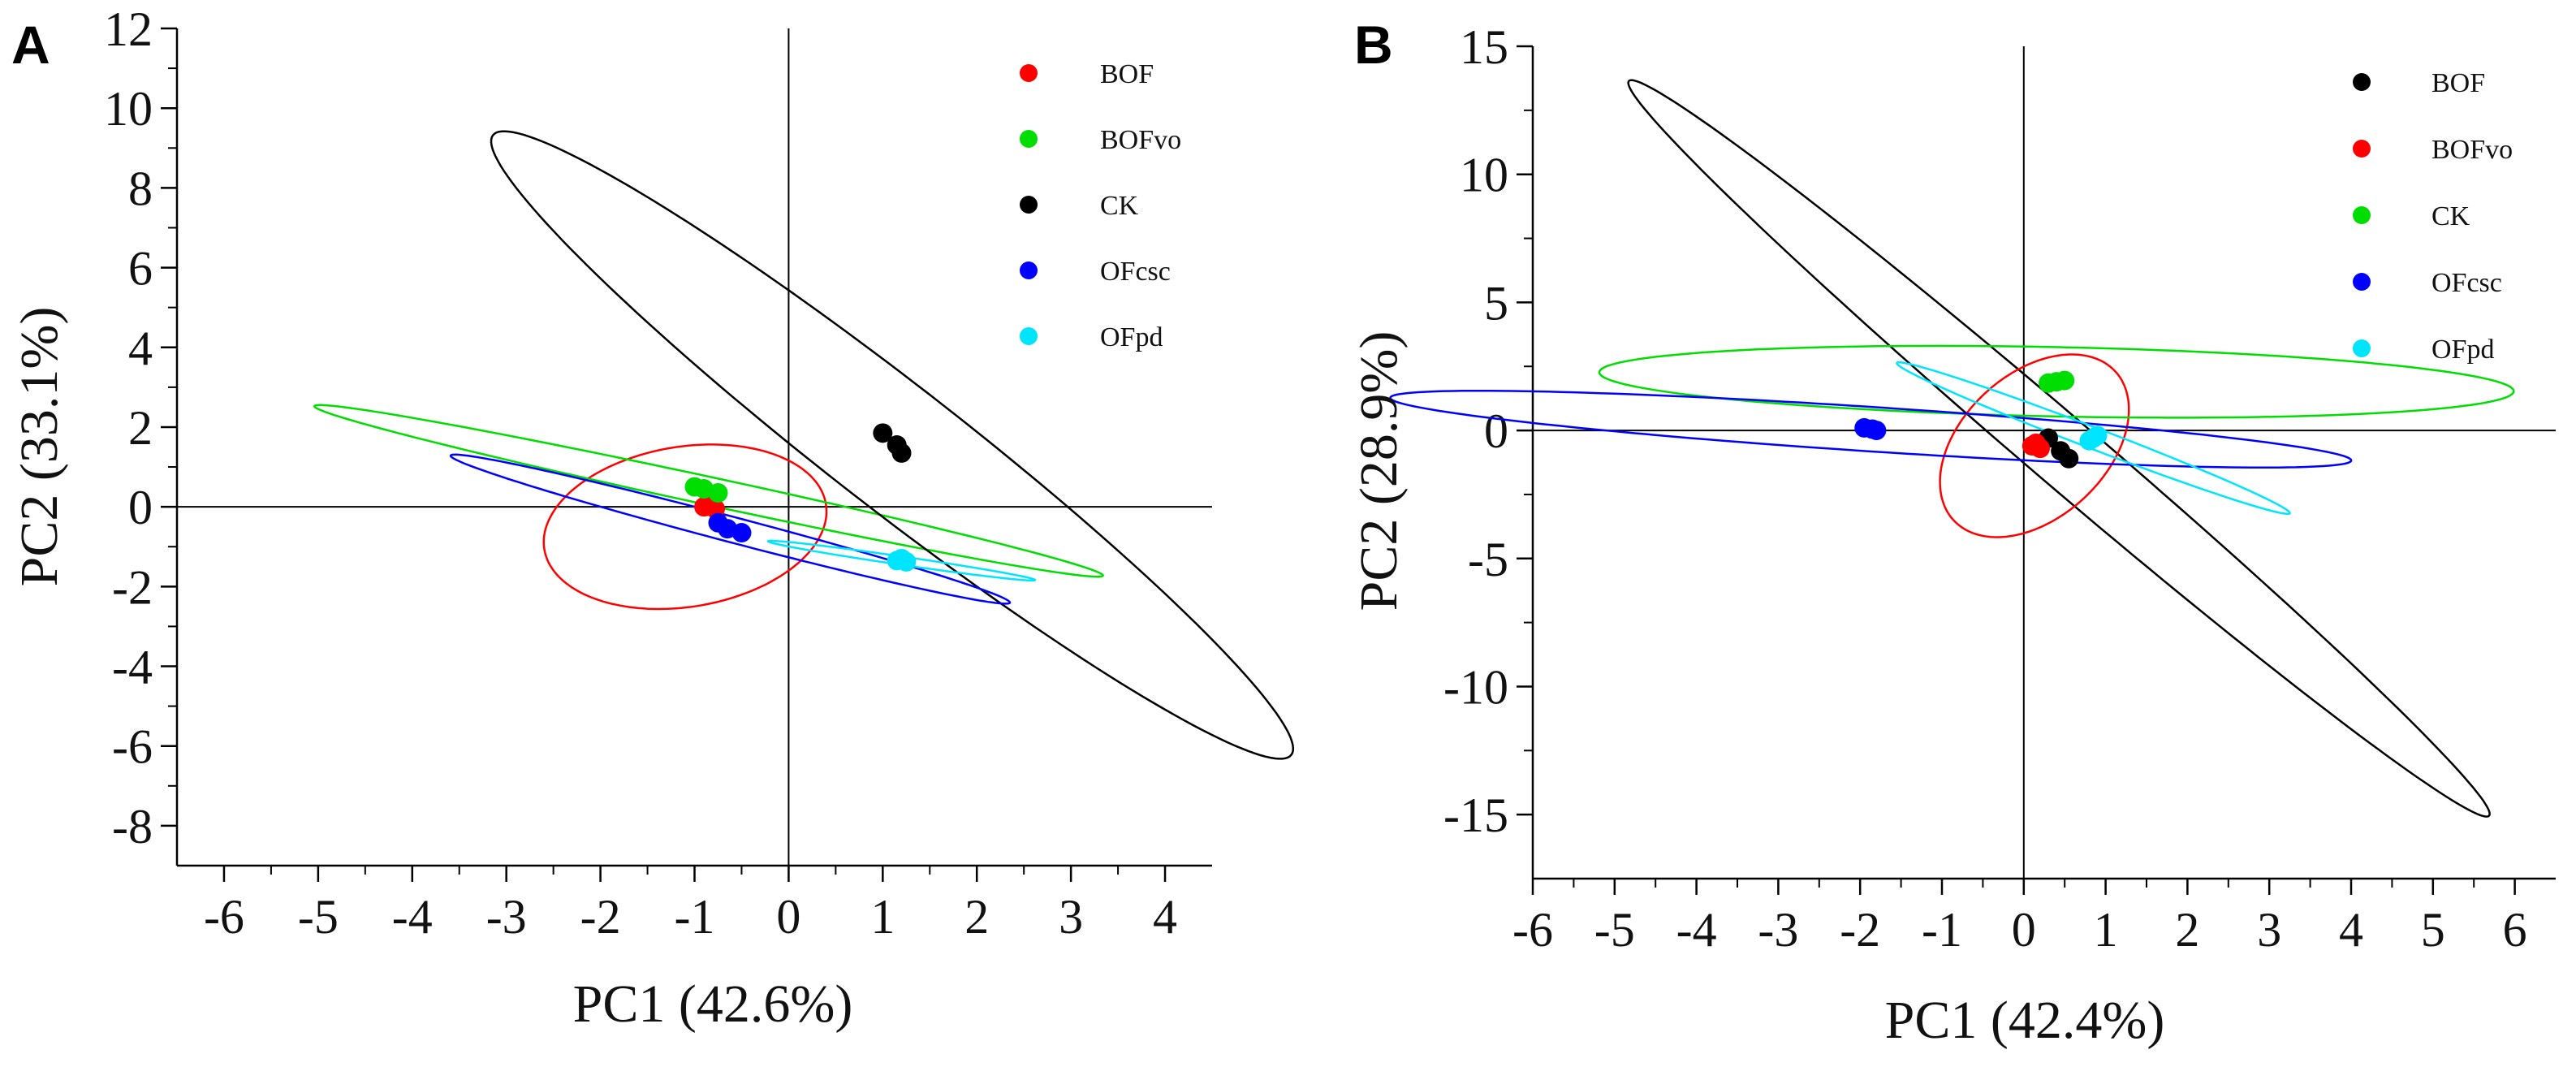 The image size is (2576, 1067). I want to click on panel-a-y-tick-label: 12, so click(128, 29).